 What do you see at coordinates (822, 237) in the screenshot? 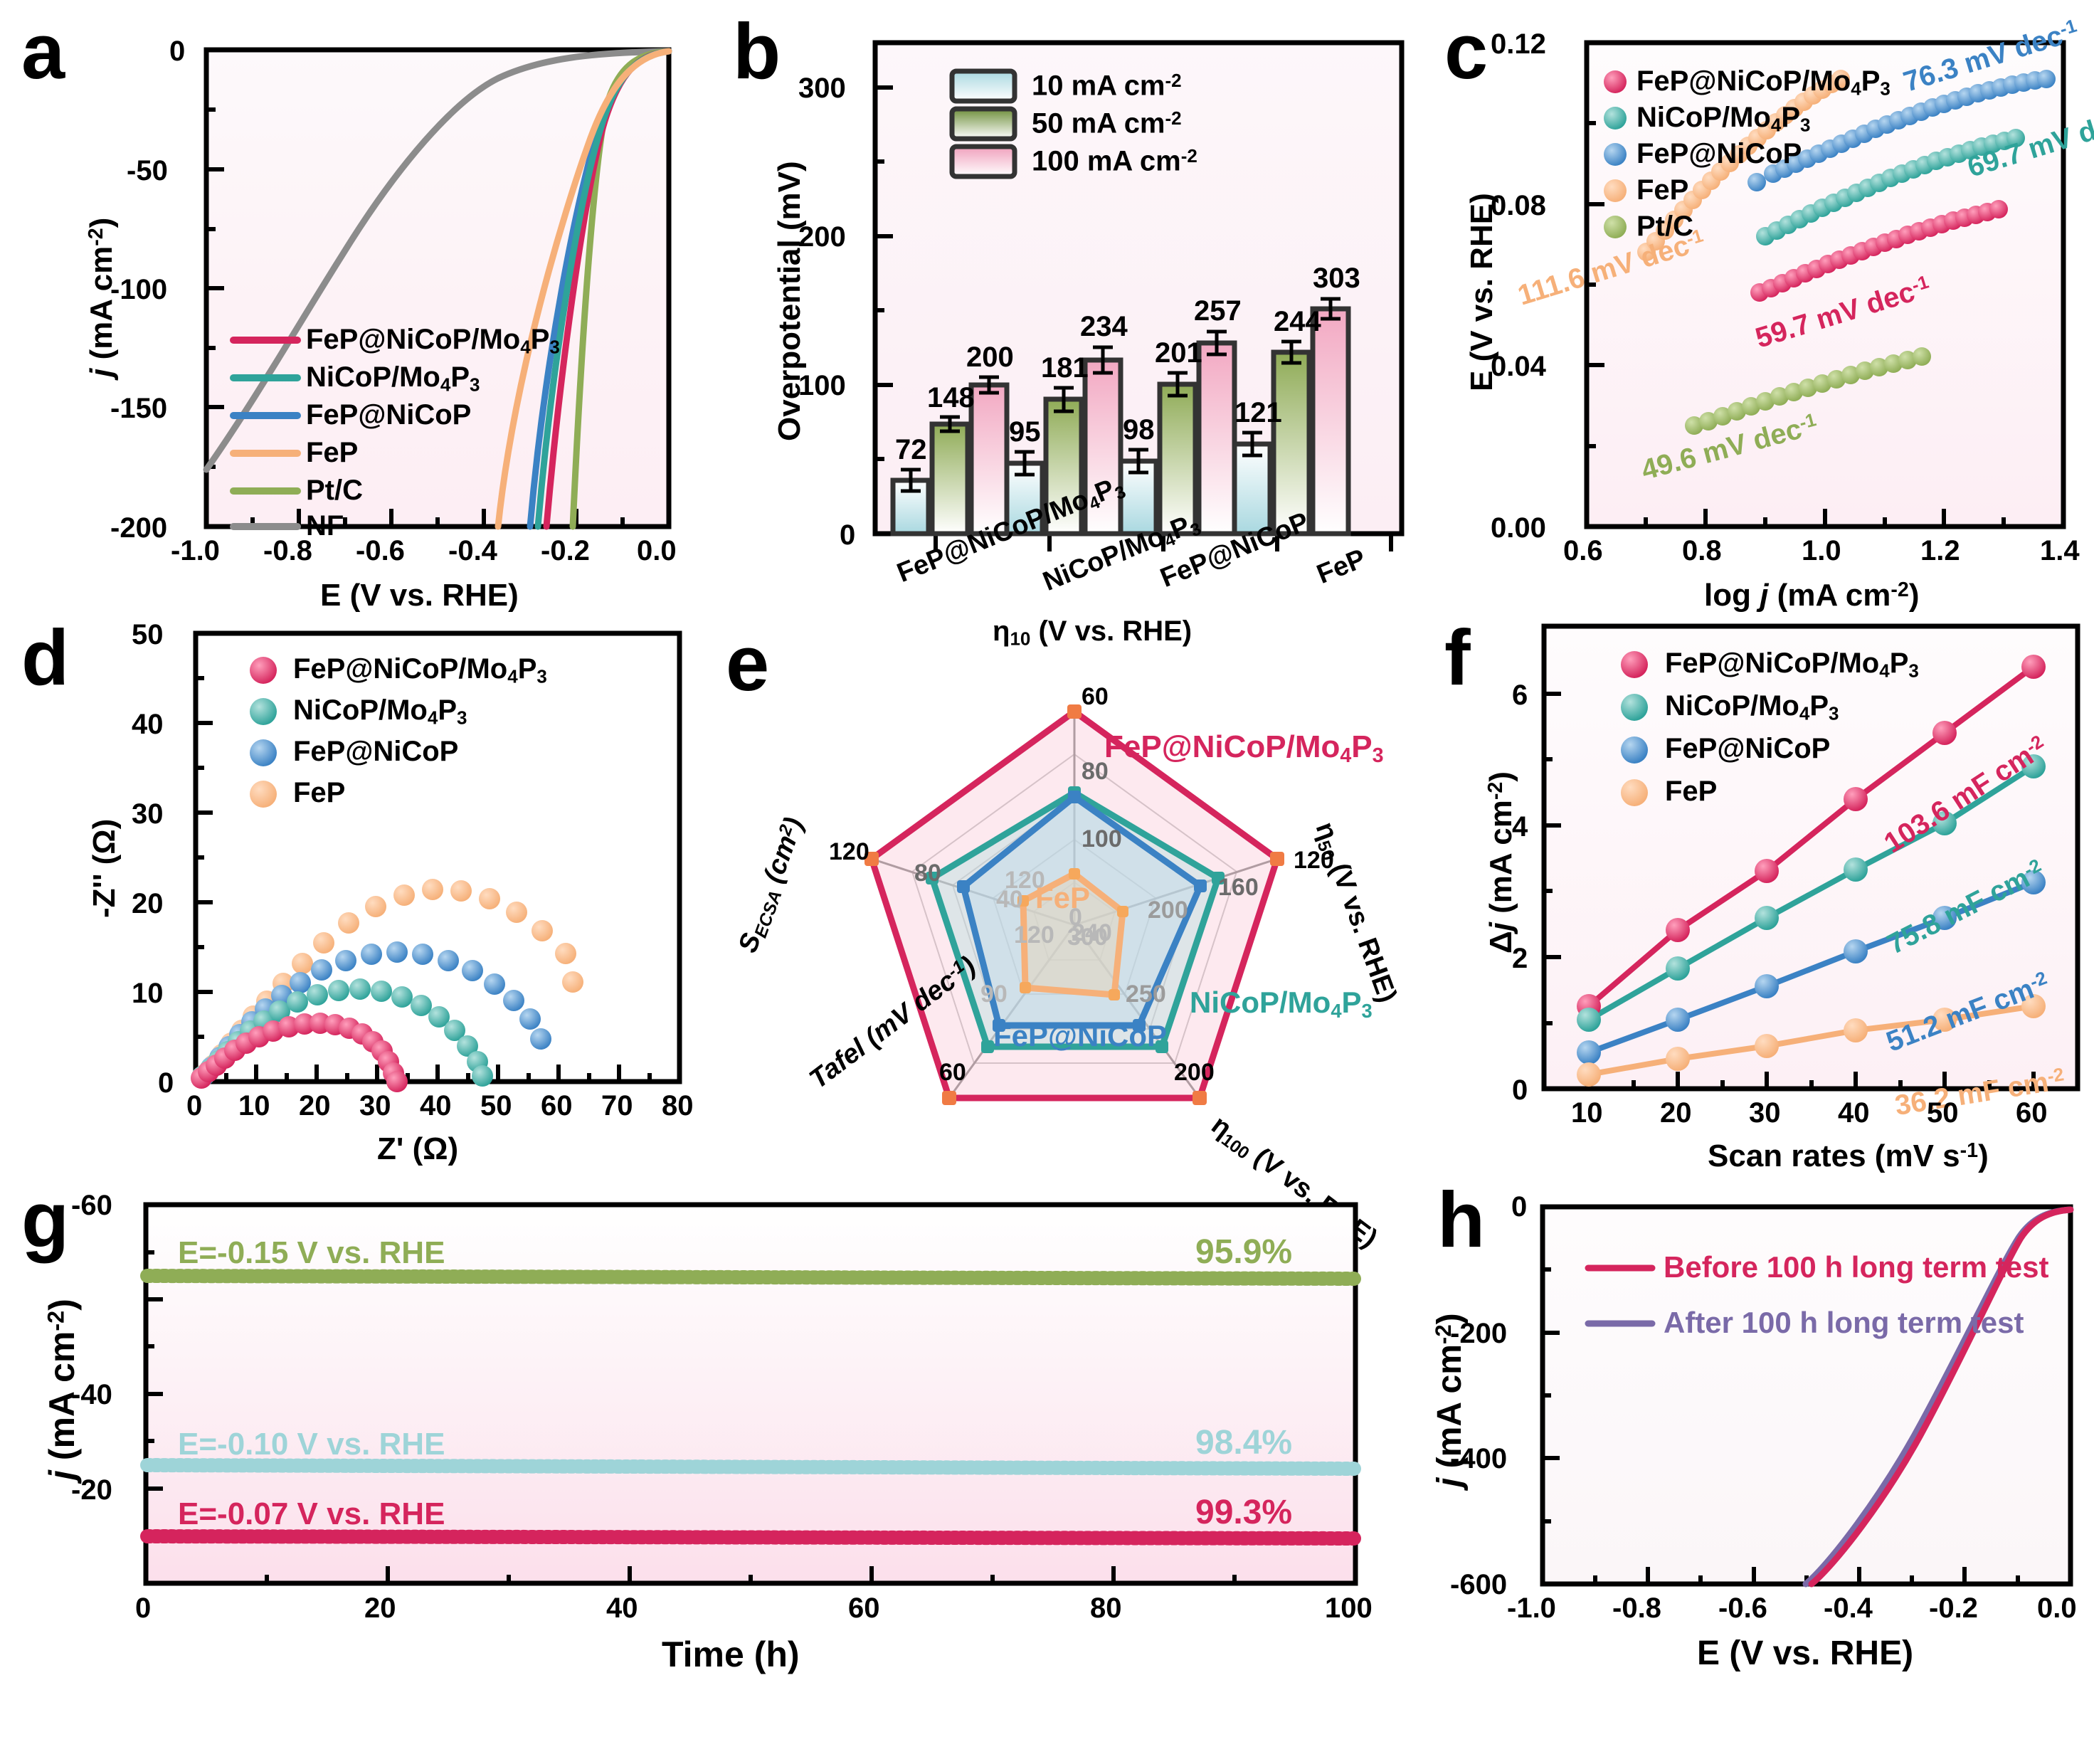
I see `panel-b-ytick-200: 200` at bounding box center [822, 237].